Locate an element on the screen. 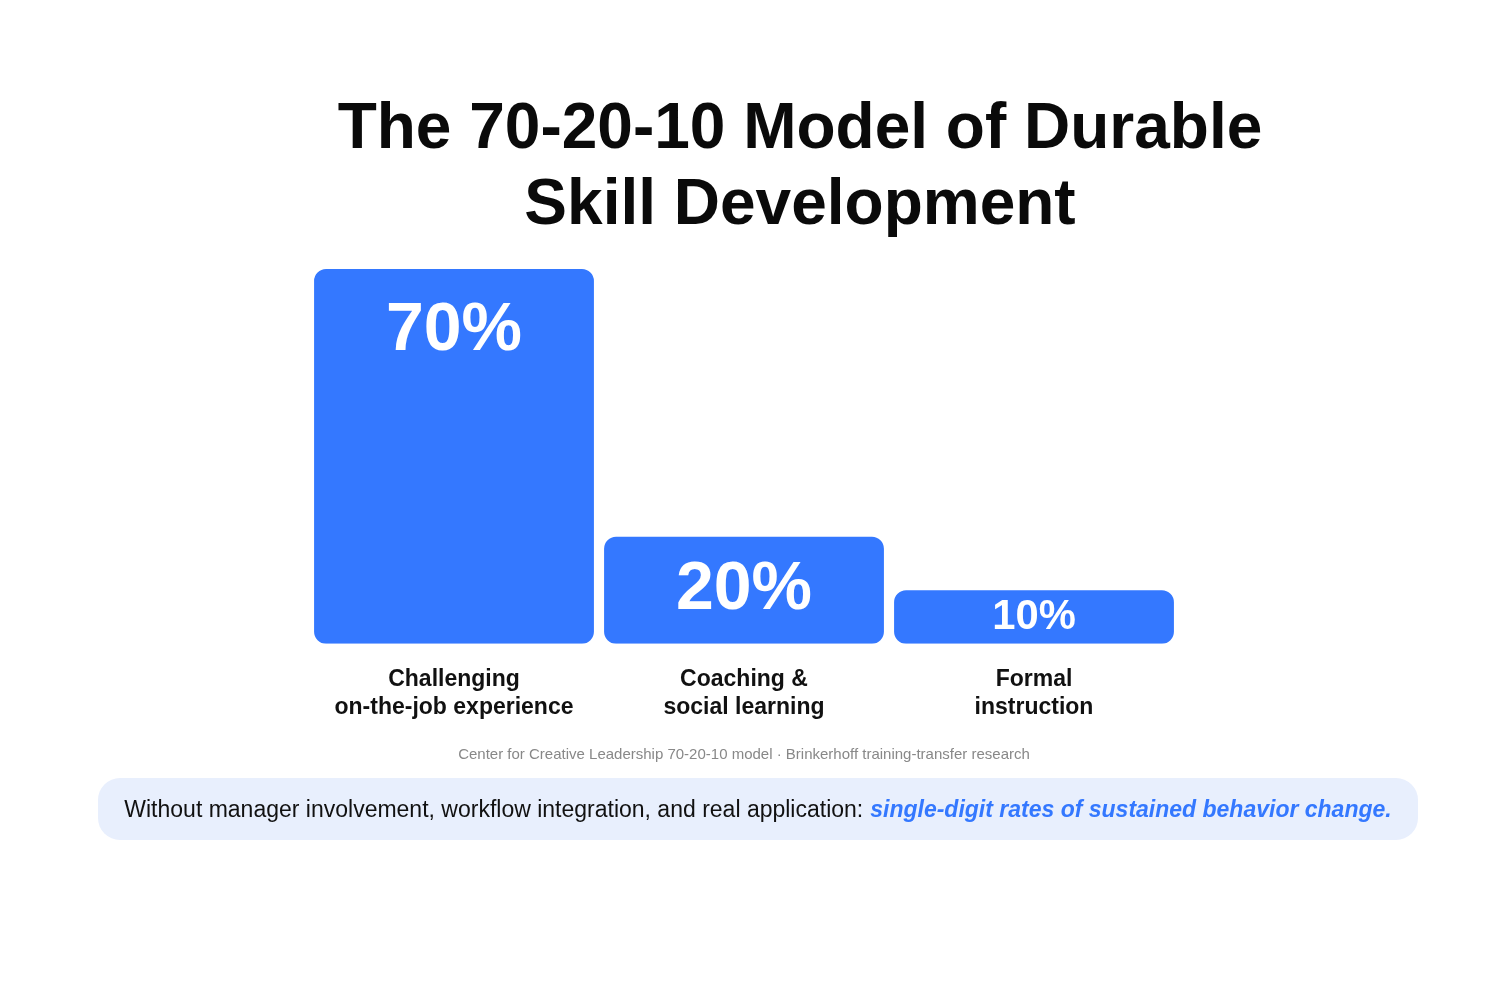 Image resolution: width=1488 pixels, height=984 pixels. text: Center for Creative Leadership 70-20-10 model · Brinkerhoff training-transfer research is located at coordinates (744, 753).